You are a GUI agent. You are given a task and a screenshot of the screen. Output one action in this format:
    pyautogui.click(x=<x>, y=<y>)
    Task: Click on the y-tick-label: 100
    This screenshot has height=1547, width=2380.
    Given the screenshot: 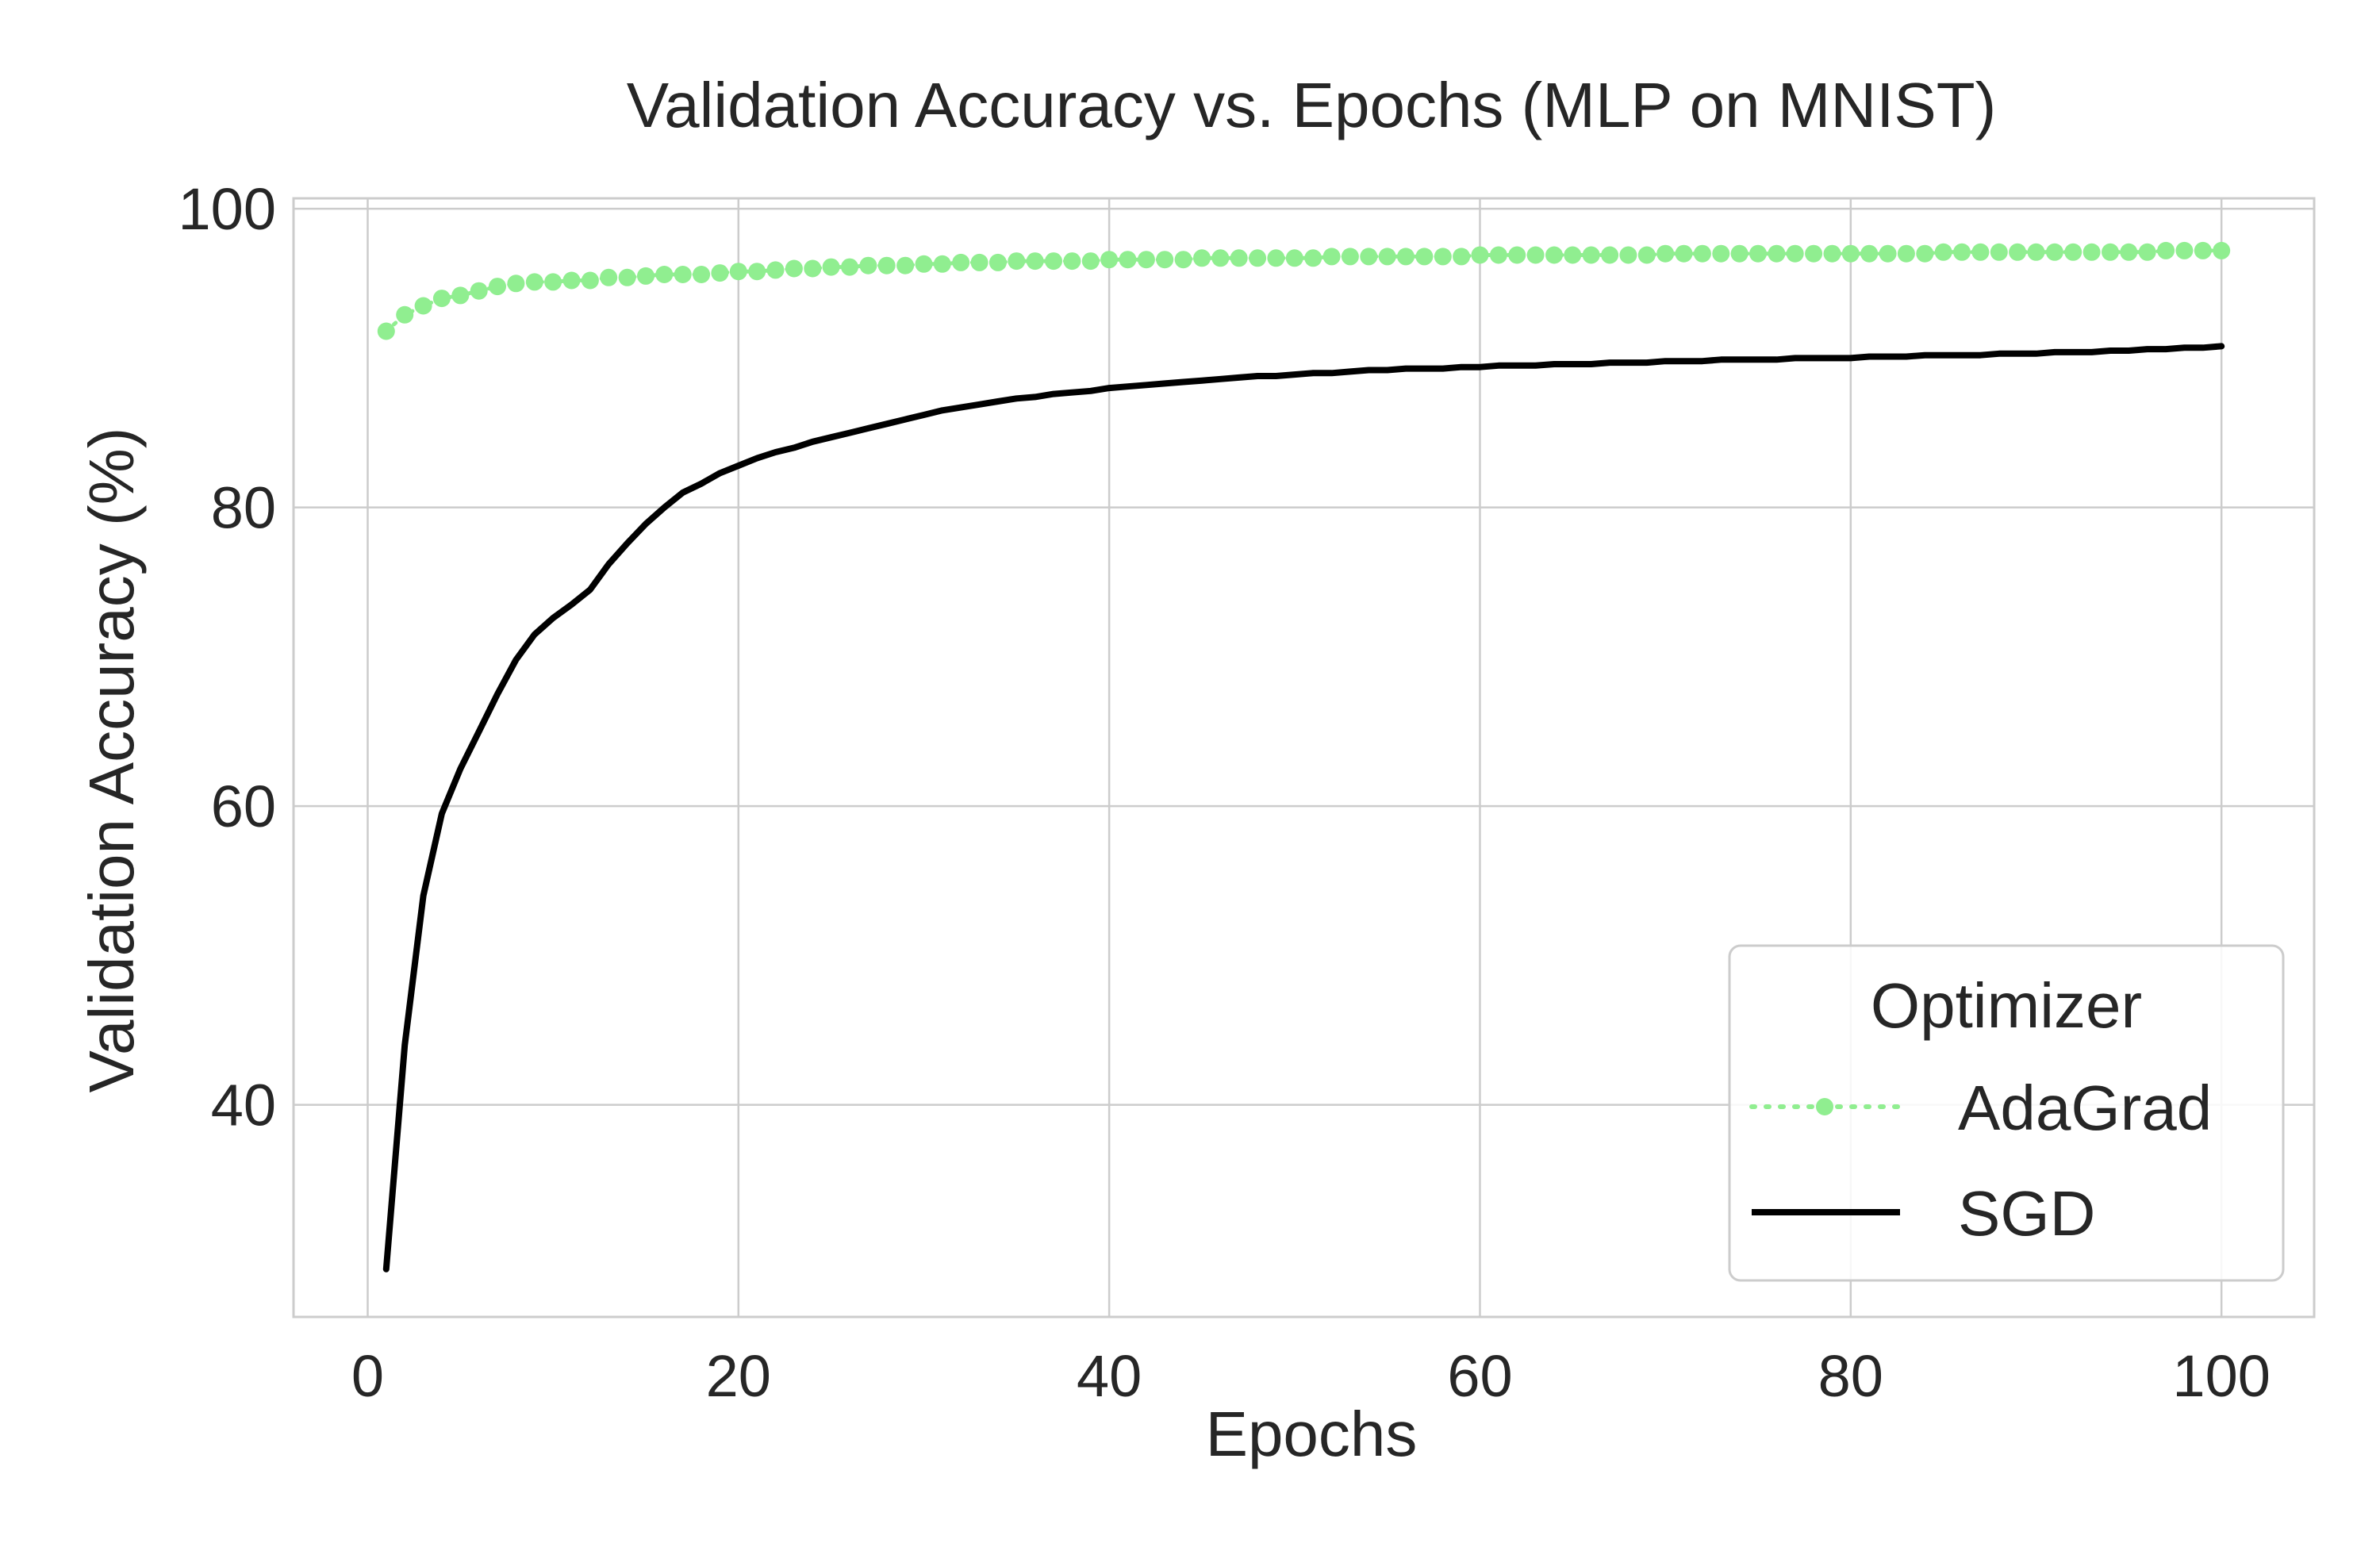 What is the action you would take?
    pyautogui.click(x=227, y=209)
    